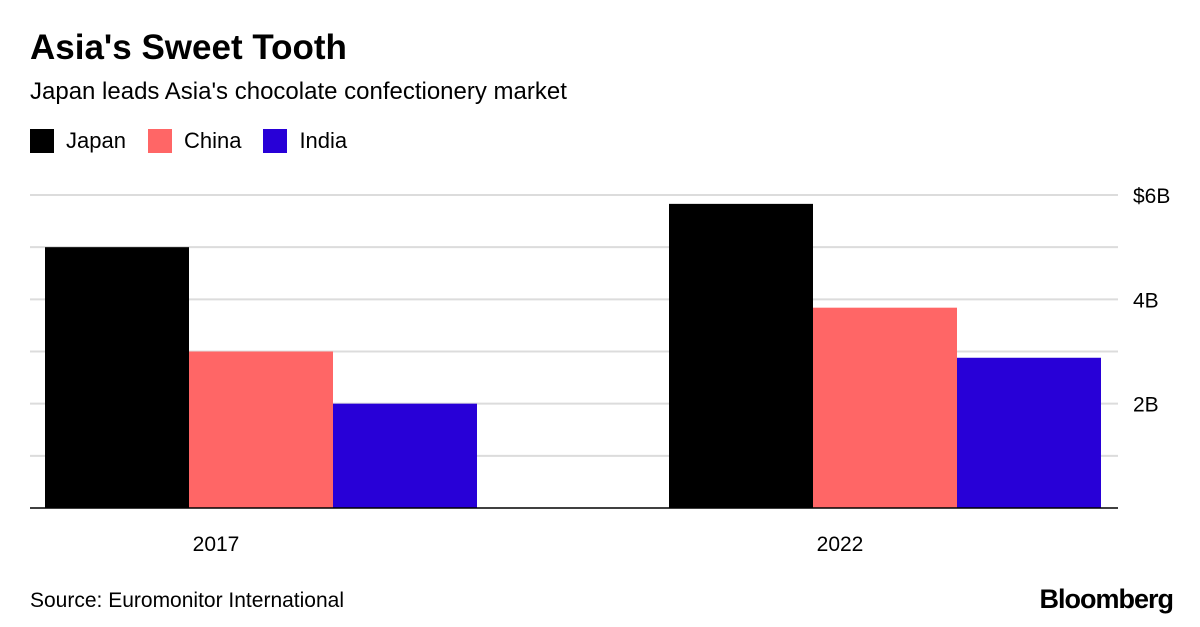 This screenshot has height=627, width=1200. Describe the element at coordinates (840, 544) in the screenshot. I see `x-tick-label: 2022` at that location.